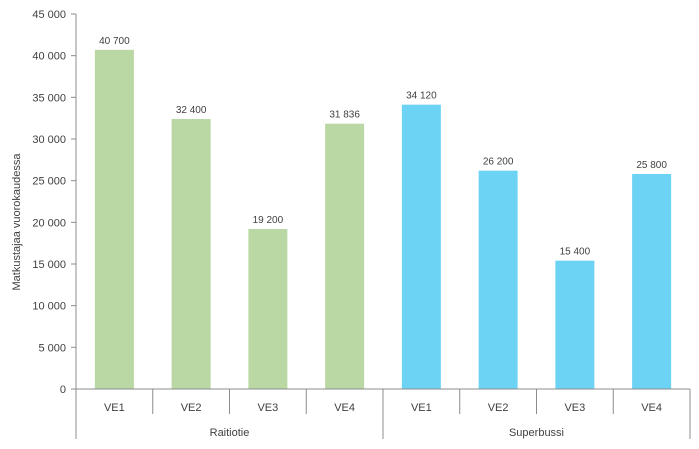 This screenshot has height=449, width=699. What do you see at coordinates (498, 162) in the screenshot?
I see `data-label: 26 200` at bounding box center [498, 162].